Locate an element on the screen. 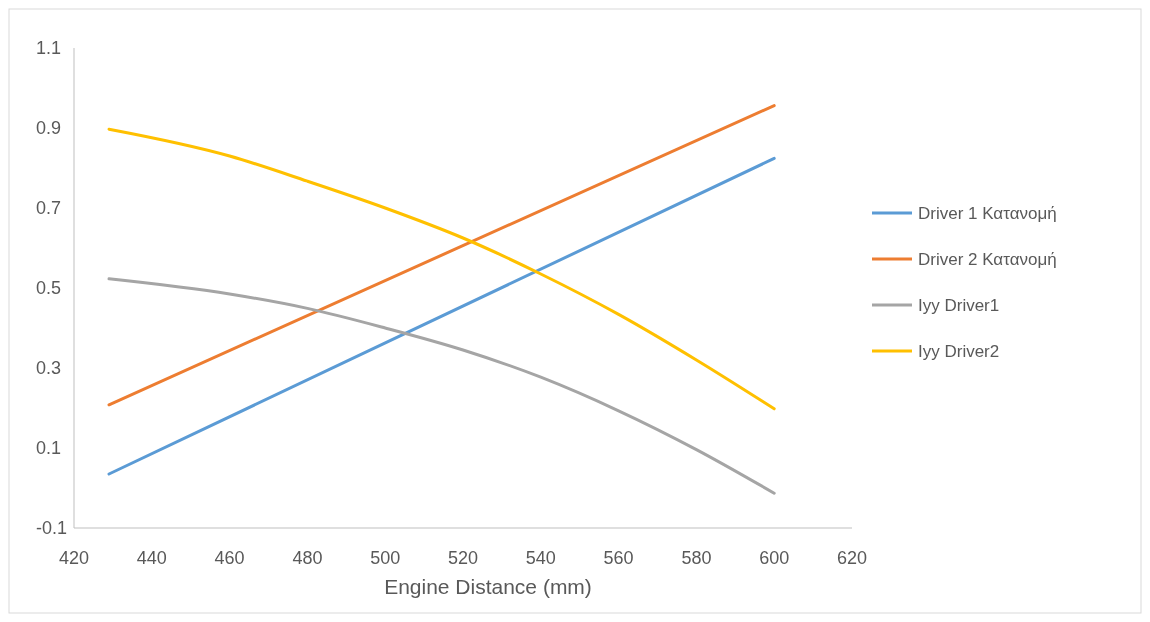 This screenshot has height=622, width=1150. x-tick-label: 500 is located at coordinates (385, 558).